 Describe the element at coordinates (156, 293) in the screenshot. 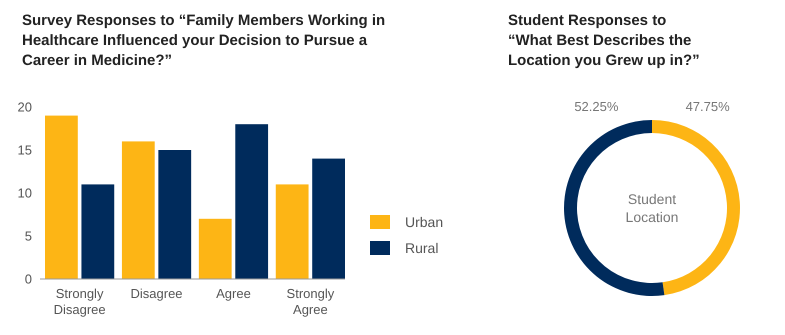

I see `x-tick-label: Disagree` at that location.